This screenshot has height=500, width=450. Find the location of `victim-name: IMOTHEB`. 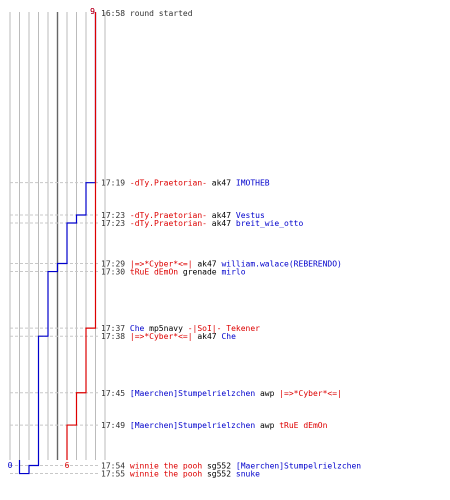

victim-name: IMOTHEB is located at coordinates (253, 183).